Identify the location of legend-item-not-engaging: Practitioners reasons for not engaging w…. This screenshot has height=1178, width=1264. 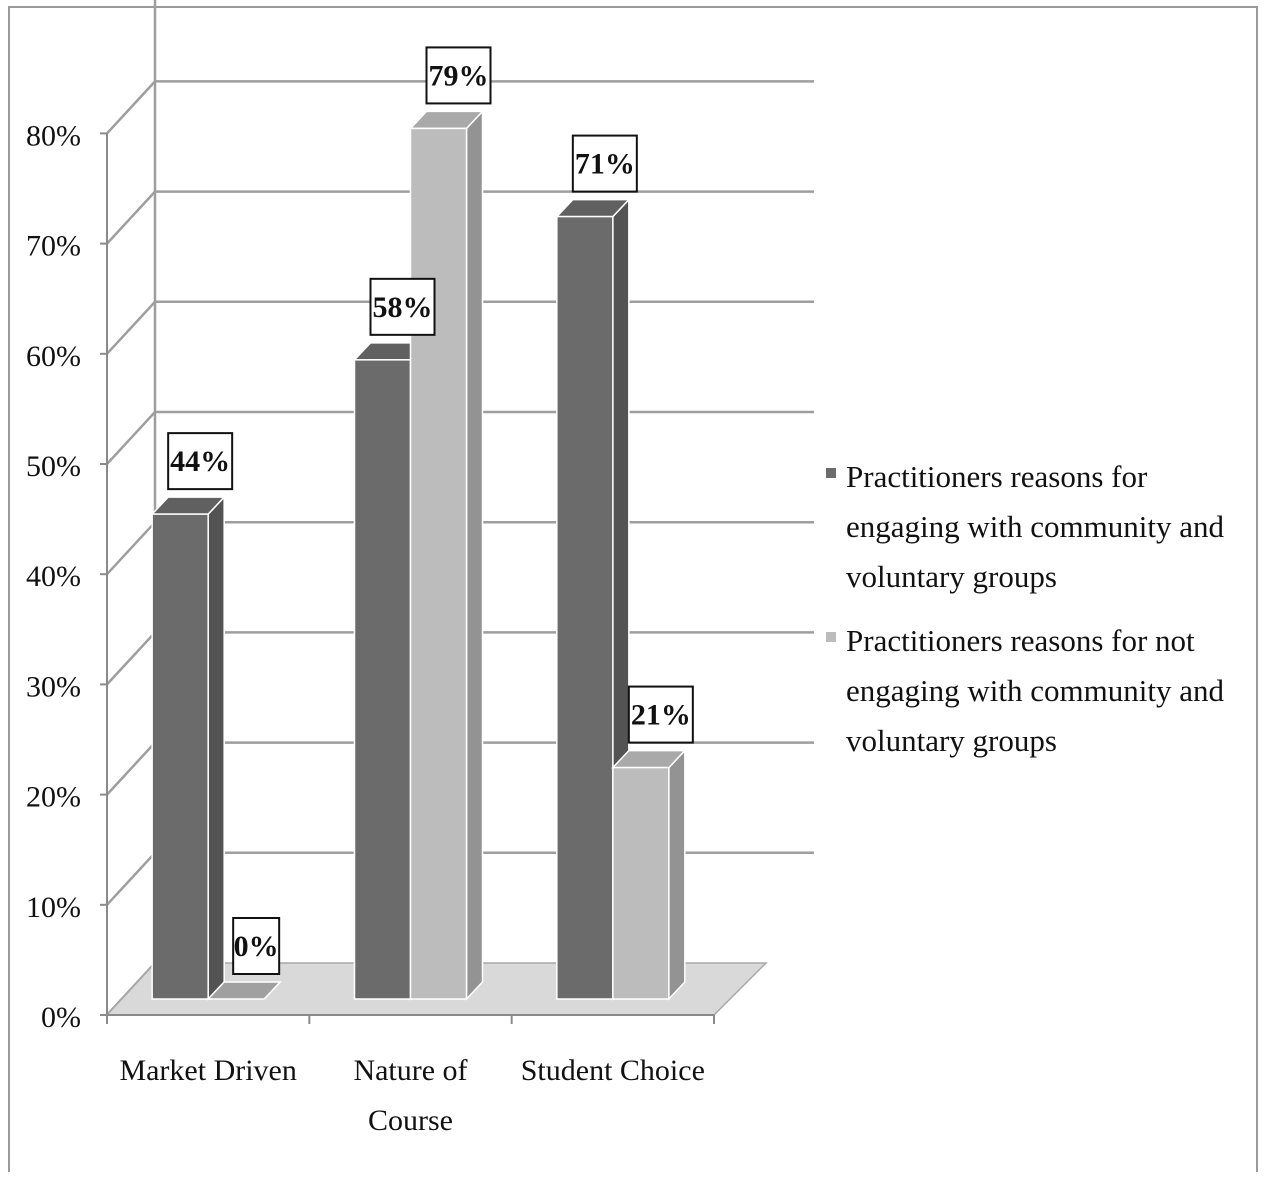
(1036, 691).